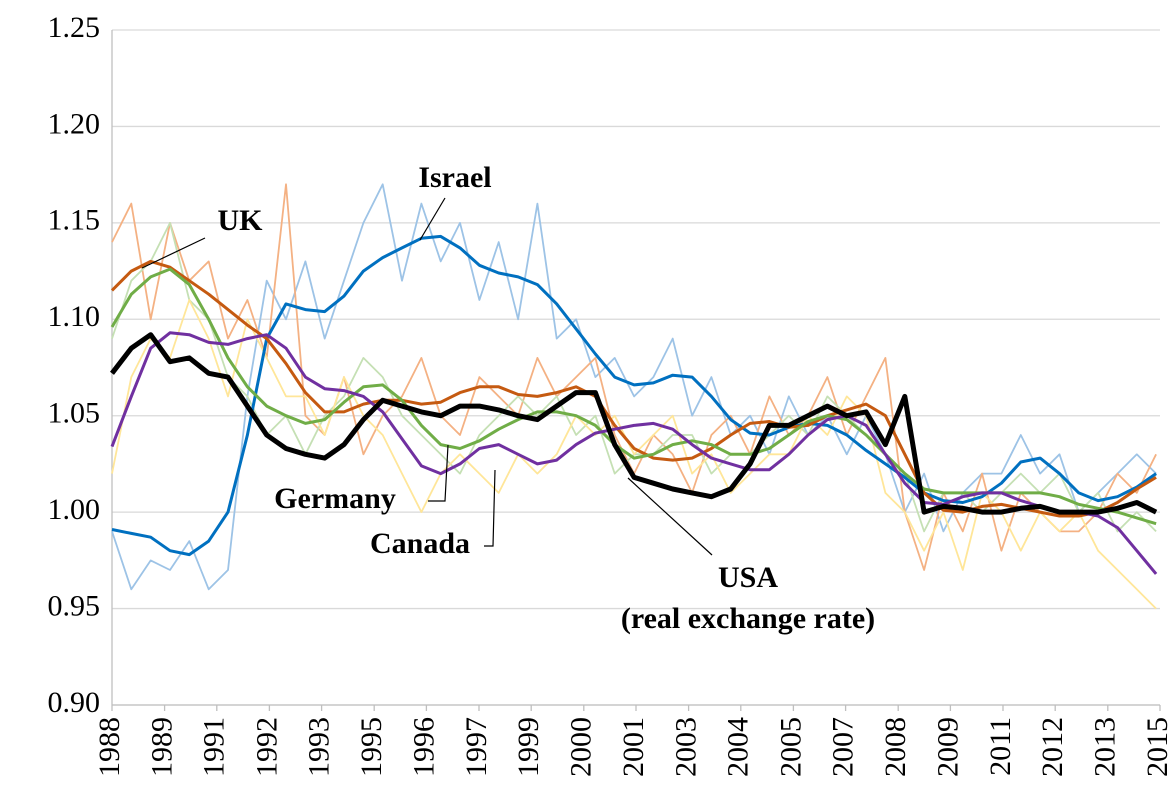 The height and width of the screenshot is (801, 1173). Describe the element at coordinates (748, 577) in the screenshot. I see `series-label: USA` at that location.